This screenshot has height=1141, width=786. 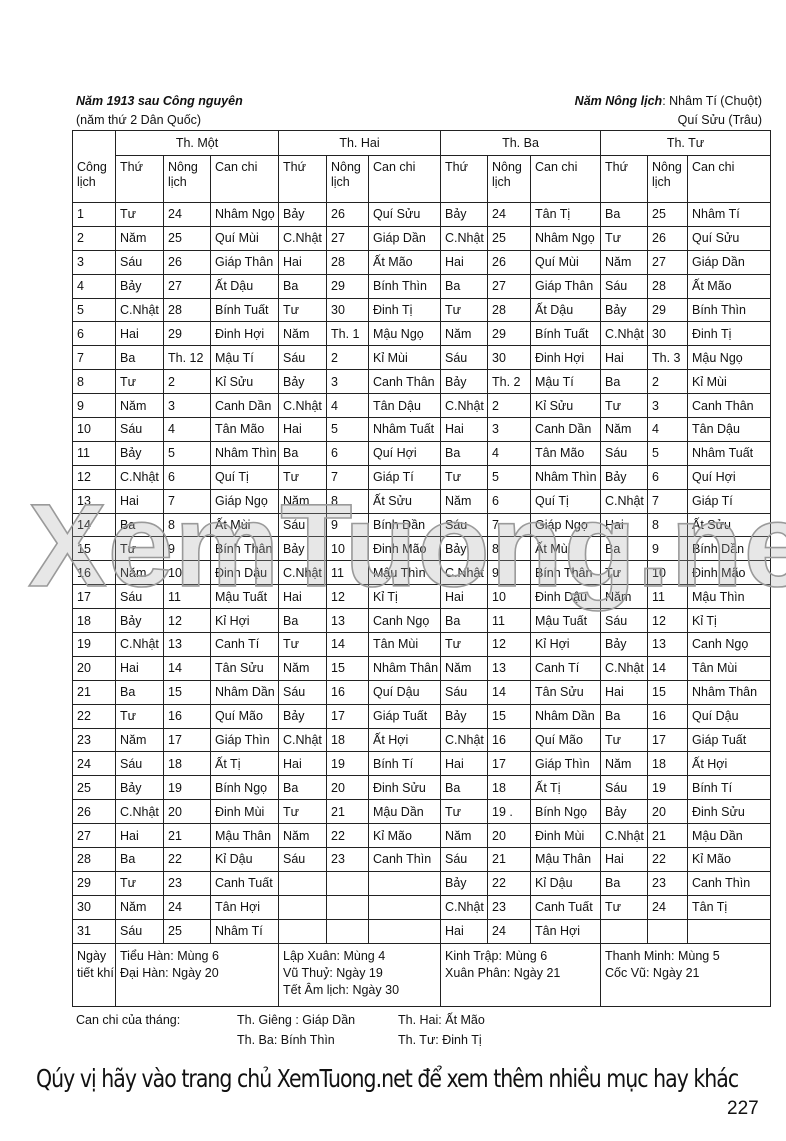 I want to click on nong-lich-cell: 13, so click(x=667, y=644).